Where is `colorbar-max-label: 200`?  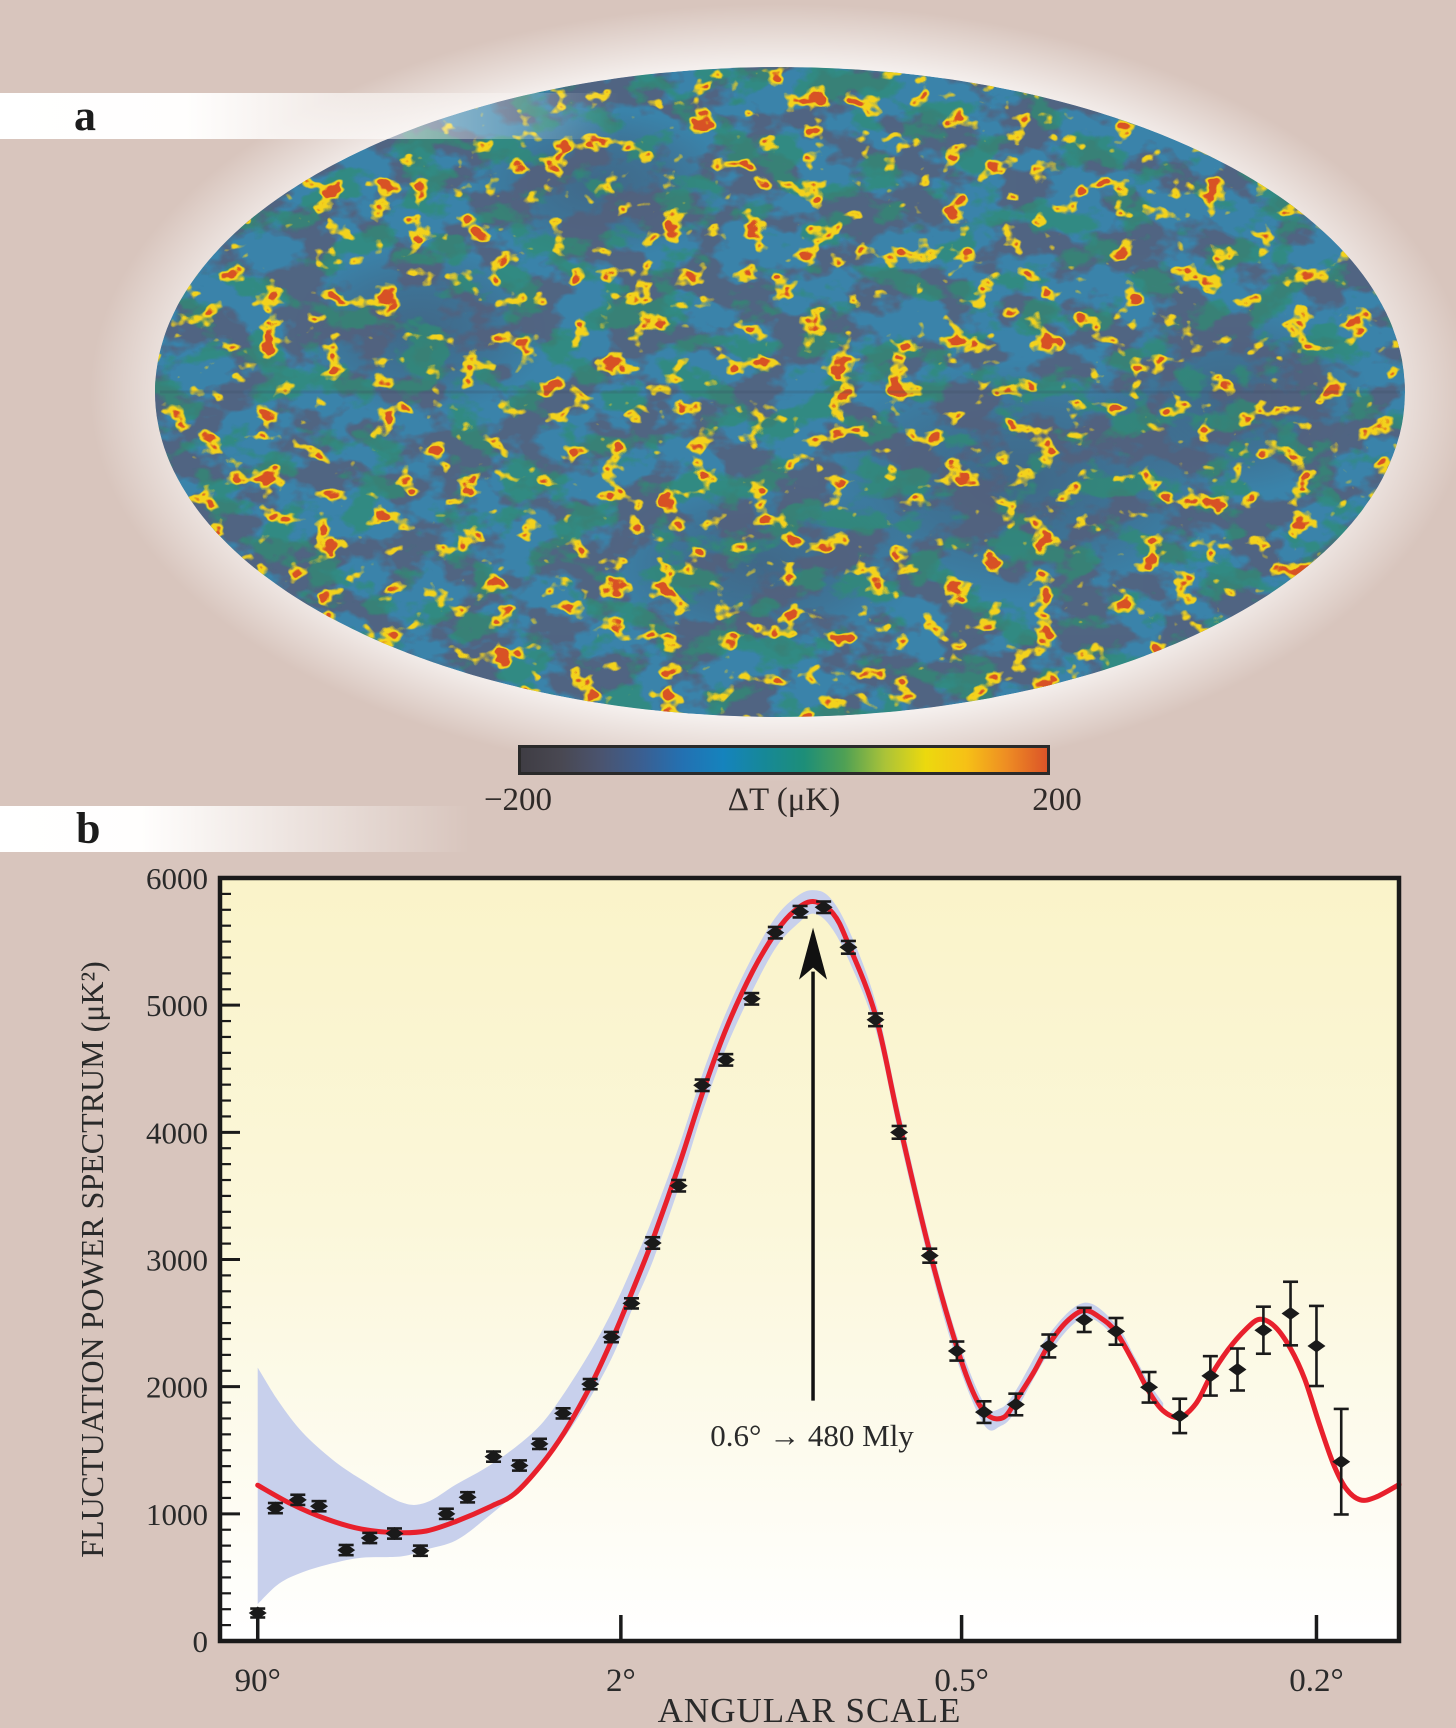
colorbar-max-label: 200 is located at coordinates (1057, 800).